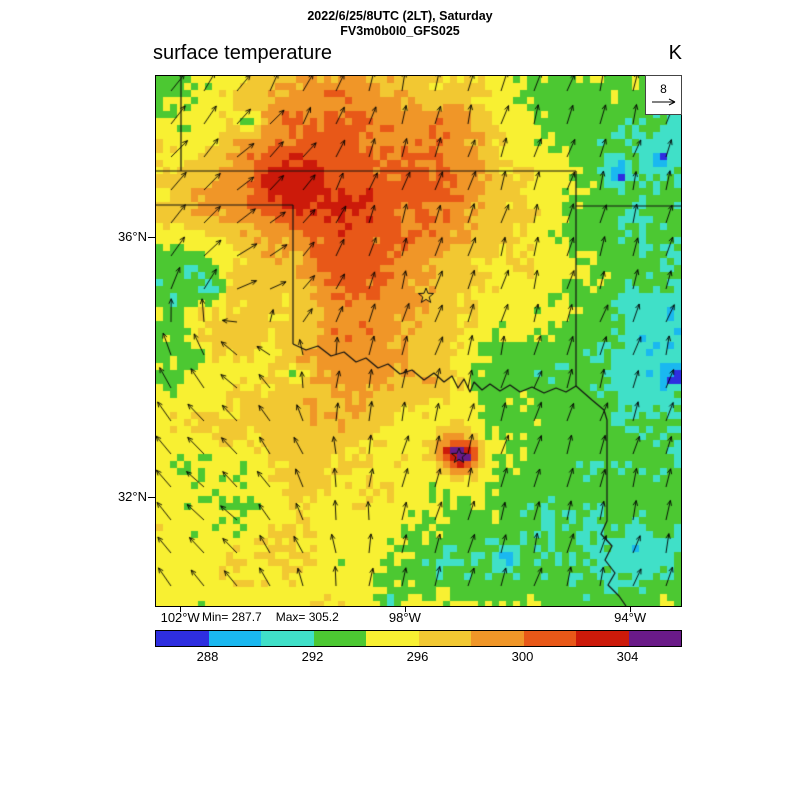 Image resolution: width=800 pixels, height=800 pixels. I want to click on wind-reference-legend: 8, so click(663, 95).